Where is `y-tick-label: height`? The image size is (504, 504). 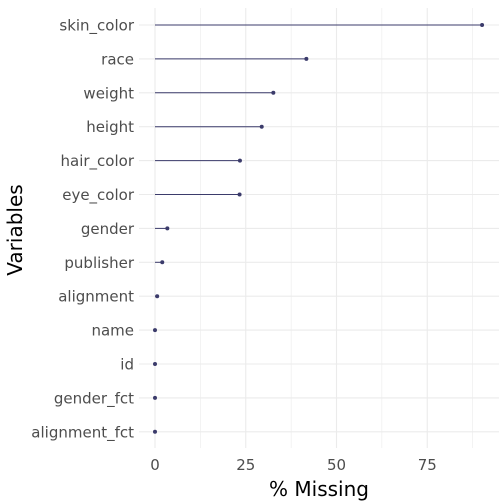
y-tick-label: height is located at coordinates (110, 127).